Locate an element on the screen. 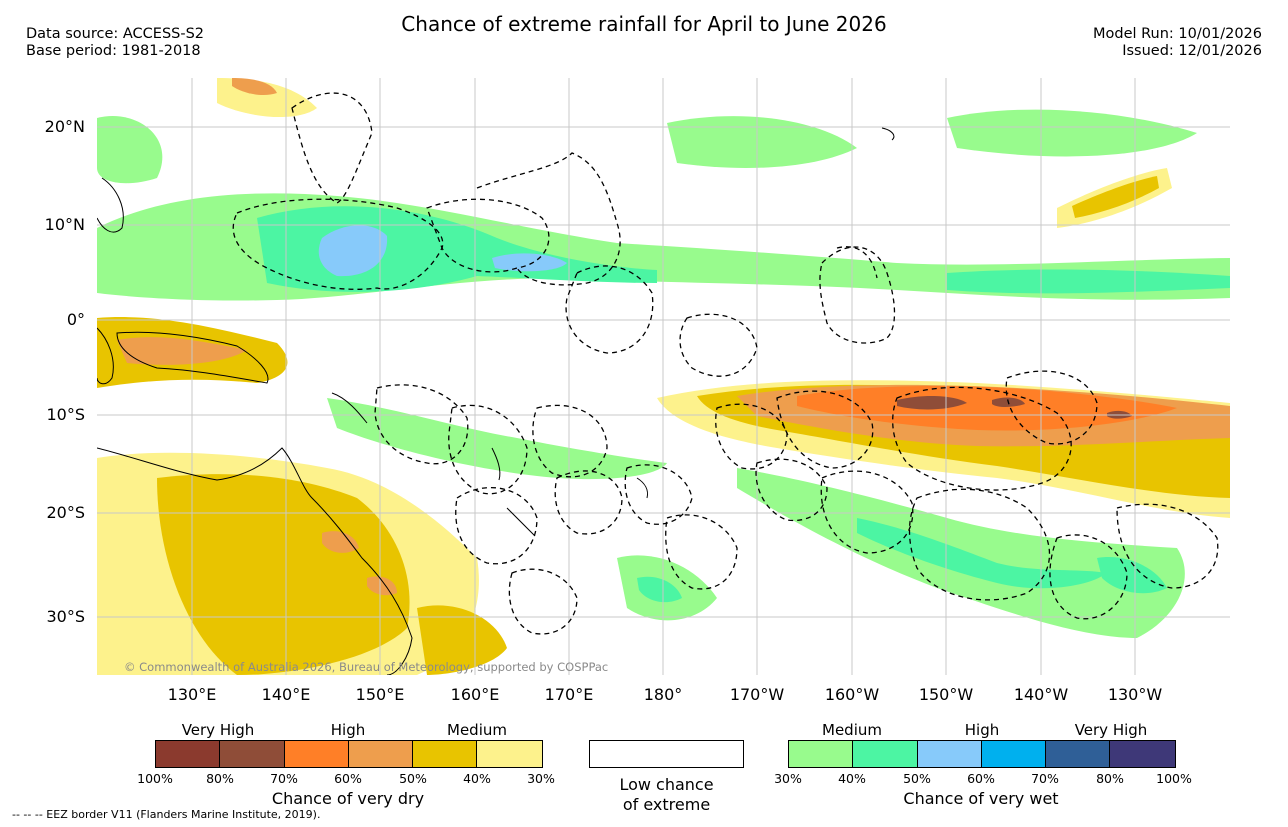 This screenshot has width=1288, height=827. wet-coral-sea is located at coordinates (497, 439).